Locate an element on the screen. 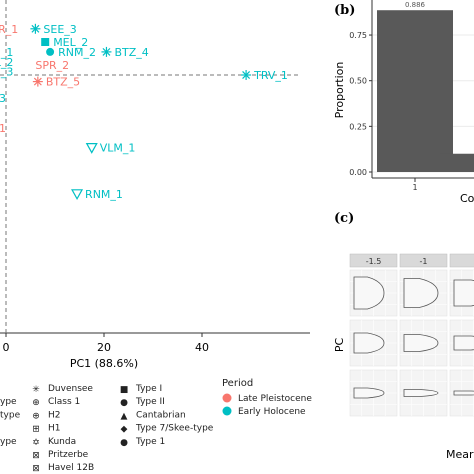 The width and height of the screenshot is (474, 474). shape-legend-item: type is located at coordinates (10, 415).